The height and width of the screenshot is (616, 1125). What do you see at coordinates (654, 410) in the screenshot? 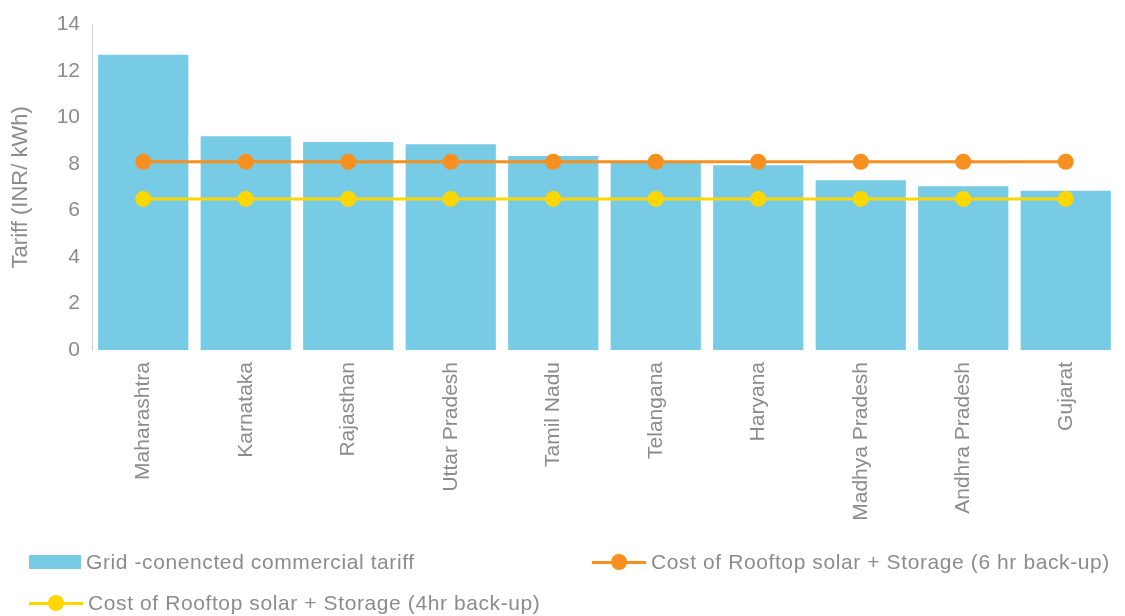
I see `x-tick-label: Telangana` at bounding box center [654, 410].